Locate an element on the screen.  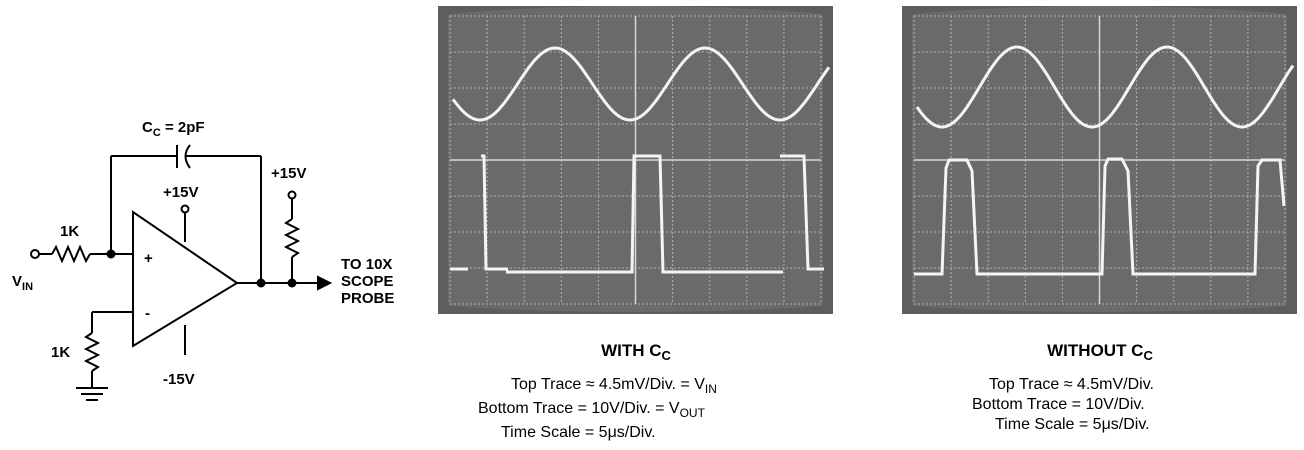
vin-label: VIN is located at coordinates (22, 283).